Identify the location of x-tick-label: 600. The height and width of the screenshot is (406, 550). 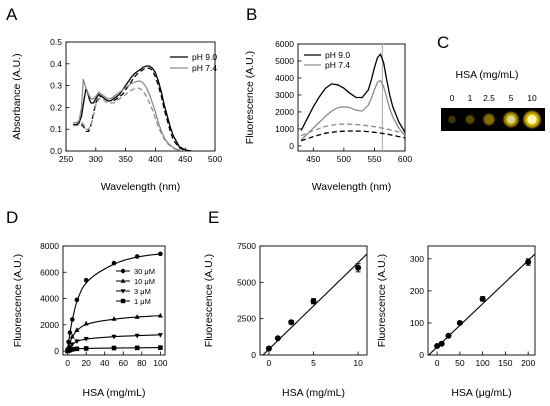
(405, 159).